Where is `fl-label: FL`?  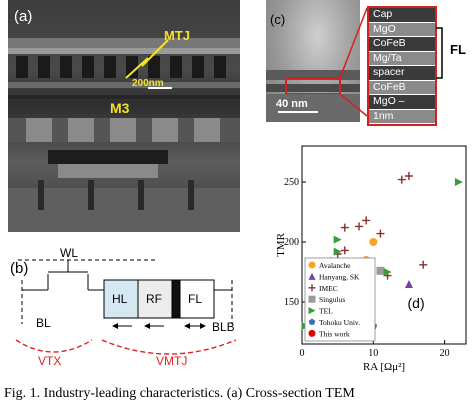 fl-label: FL is located at coordinates (458, 49).